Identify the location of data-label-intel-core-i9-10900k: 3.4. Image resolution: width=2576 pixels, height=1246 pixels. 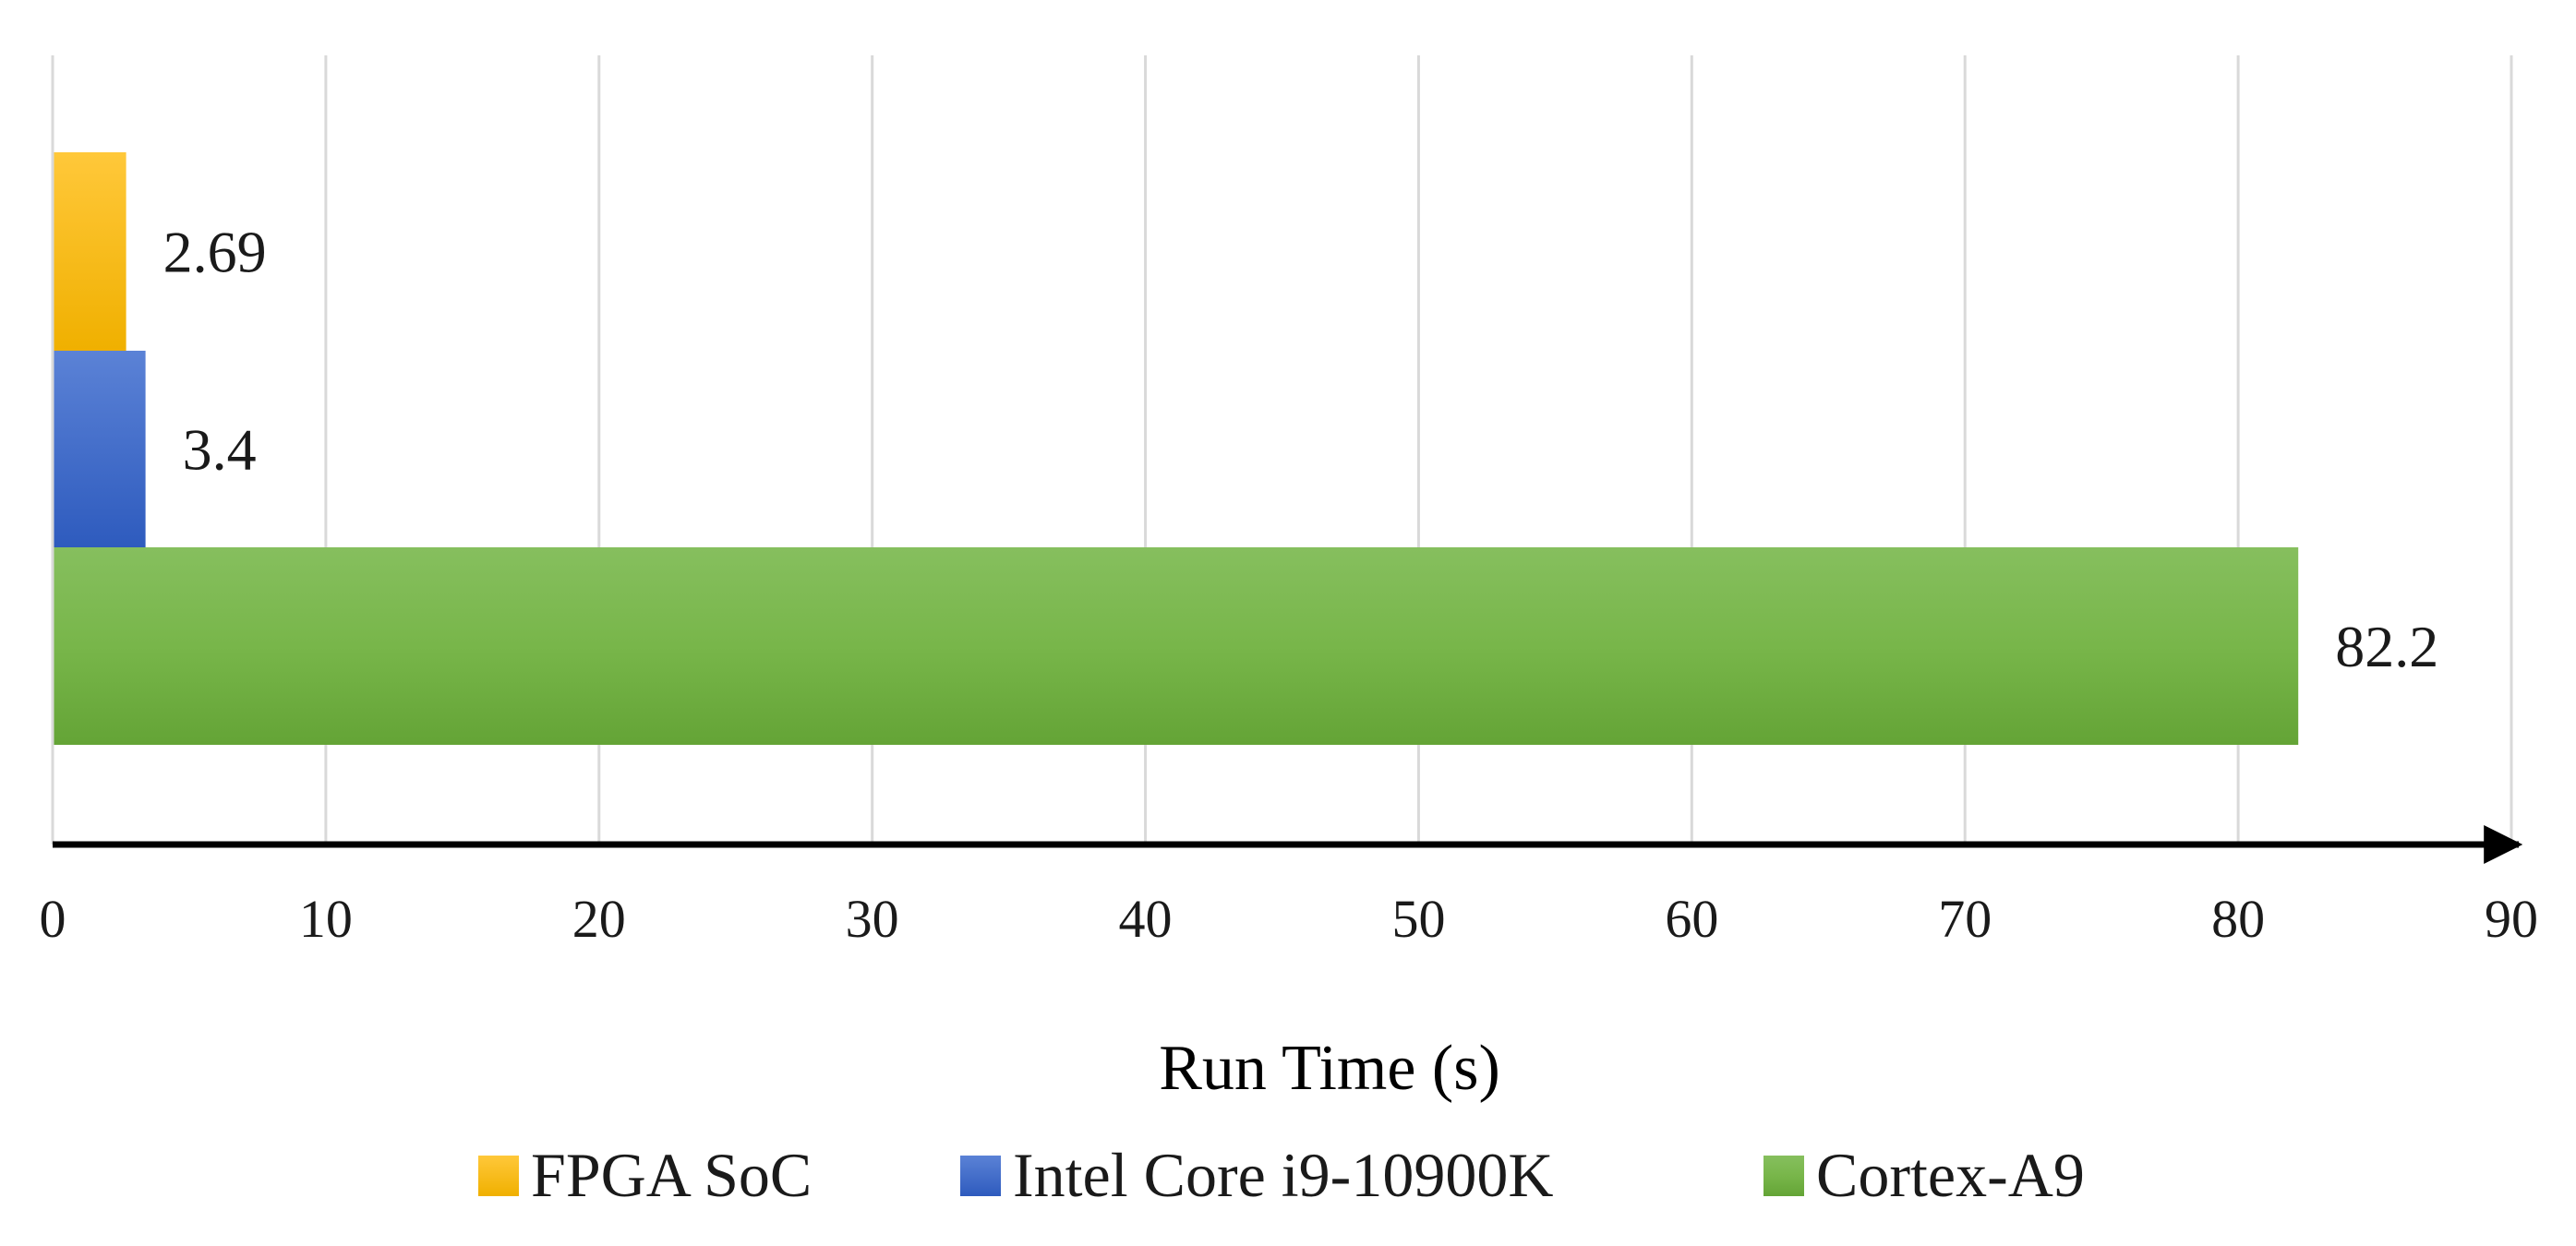
(220, 450).